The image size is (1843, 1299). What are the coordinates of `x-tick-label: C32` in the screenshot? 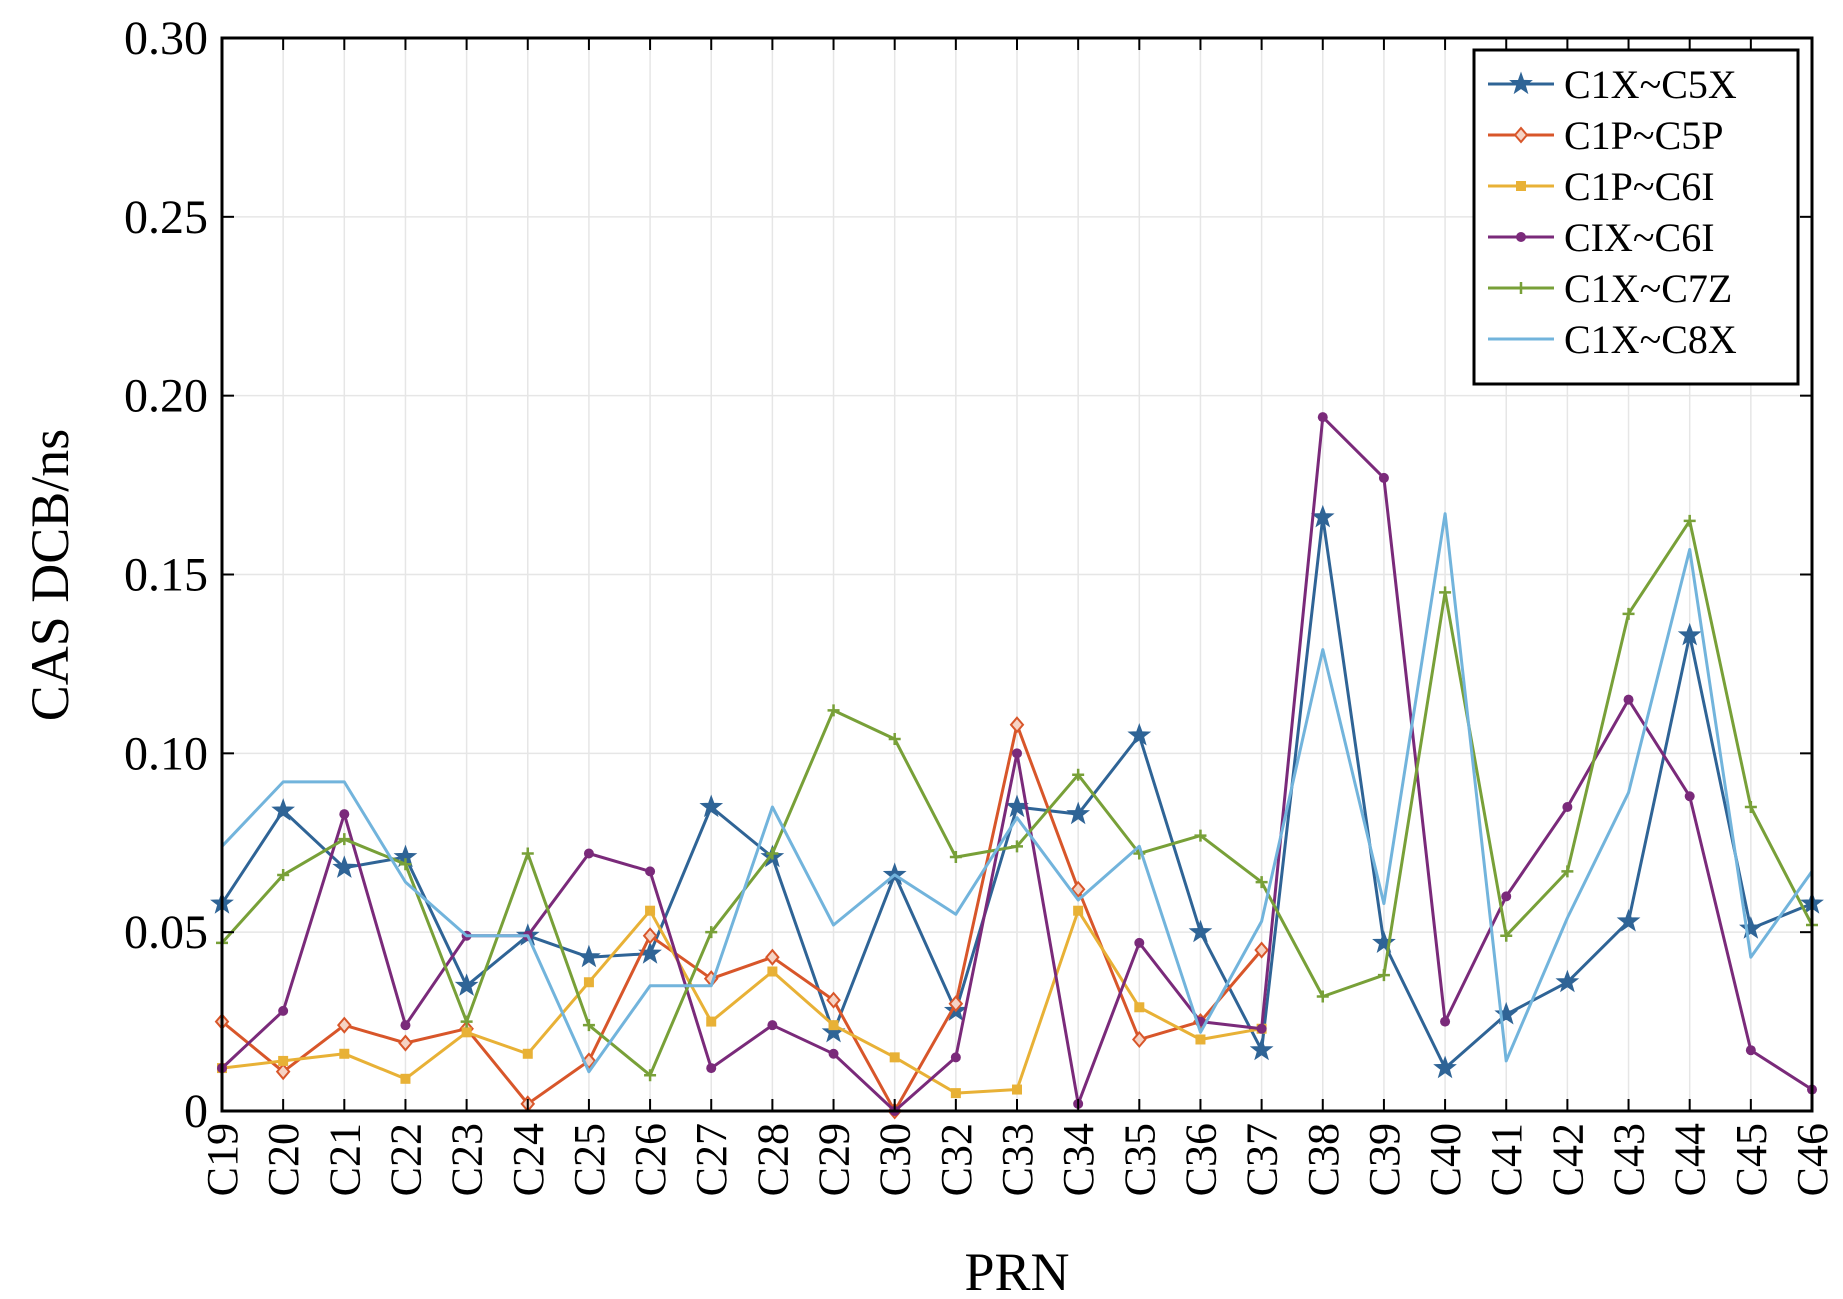 It's located at (956, 1159).